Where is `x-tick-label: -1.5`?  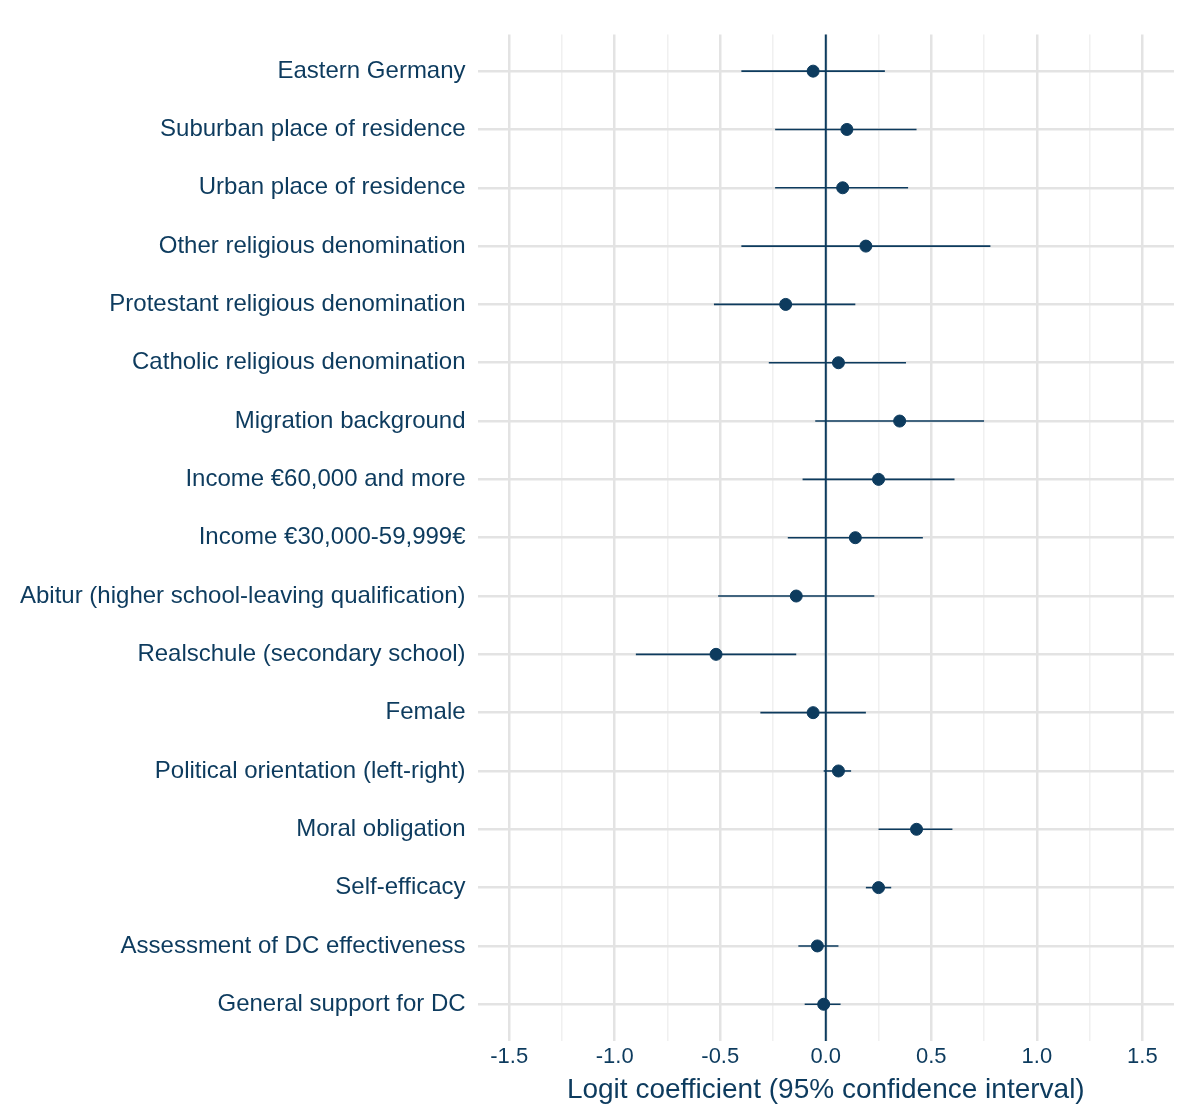 x-tick-label: -1.5 is located at coordinates (509, 1056).